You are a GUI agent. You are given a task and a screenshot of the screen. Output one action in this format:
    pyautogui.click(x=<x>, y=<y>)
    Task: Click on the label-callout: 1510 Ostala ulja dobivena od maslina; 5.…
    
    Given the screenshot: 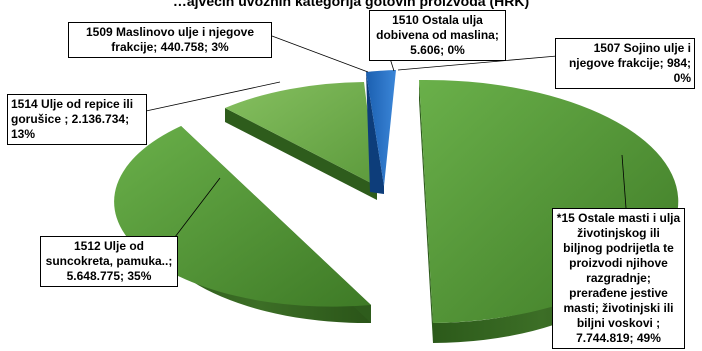 What is the action you would take?
    pyautogui.click(x=437, y=35)
    